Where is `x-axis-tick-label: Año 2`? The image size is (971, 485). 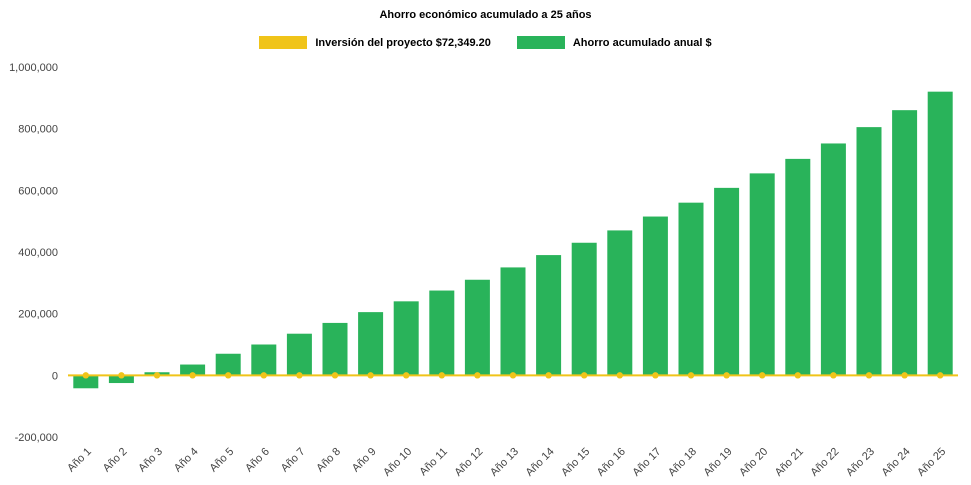 x-axis-tick-label: Año 2 is located at coordinates (115, 460).